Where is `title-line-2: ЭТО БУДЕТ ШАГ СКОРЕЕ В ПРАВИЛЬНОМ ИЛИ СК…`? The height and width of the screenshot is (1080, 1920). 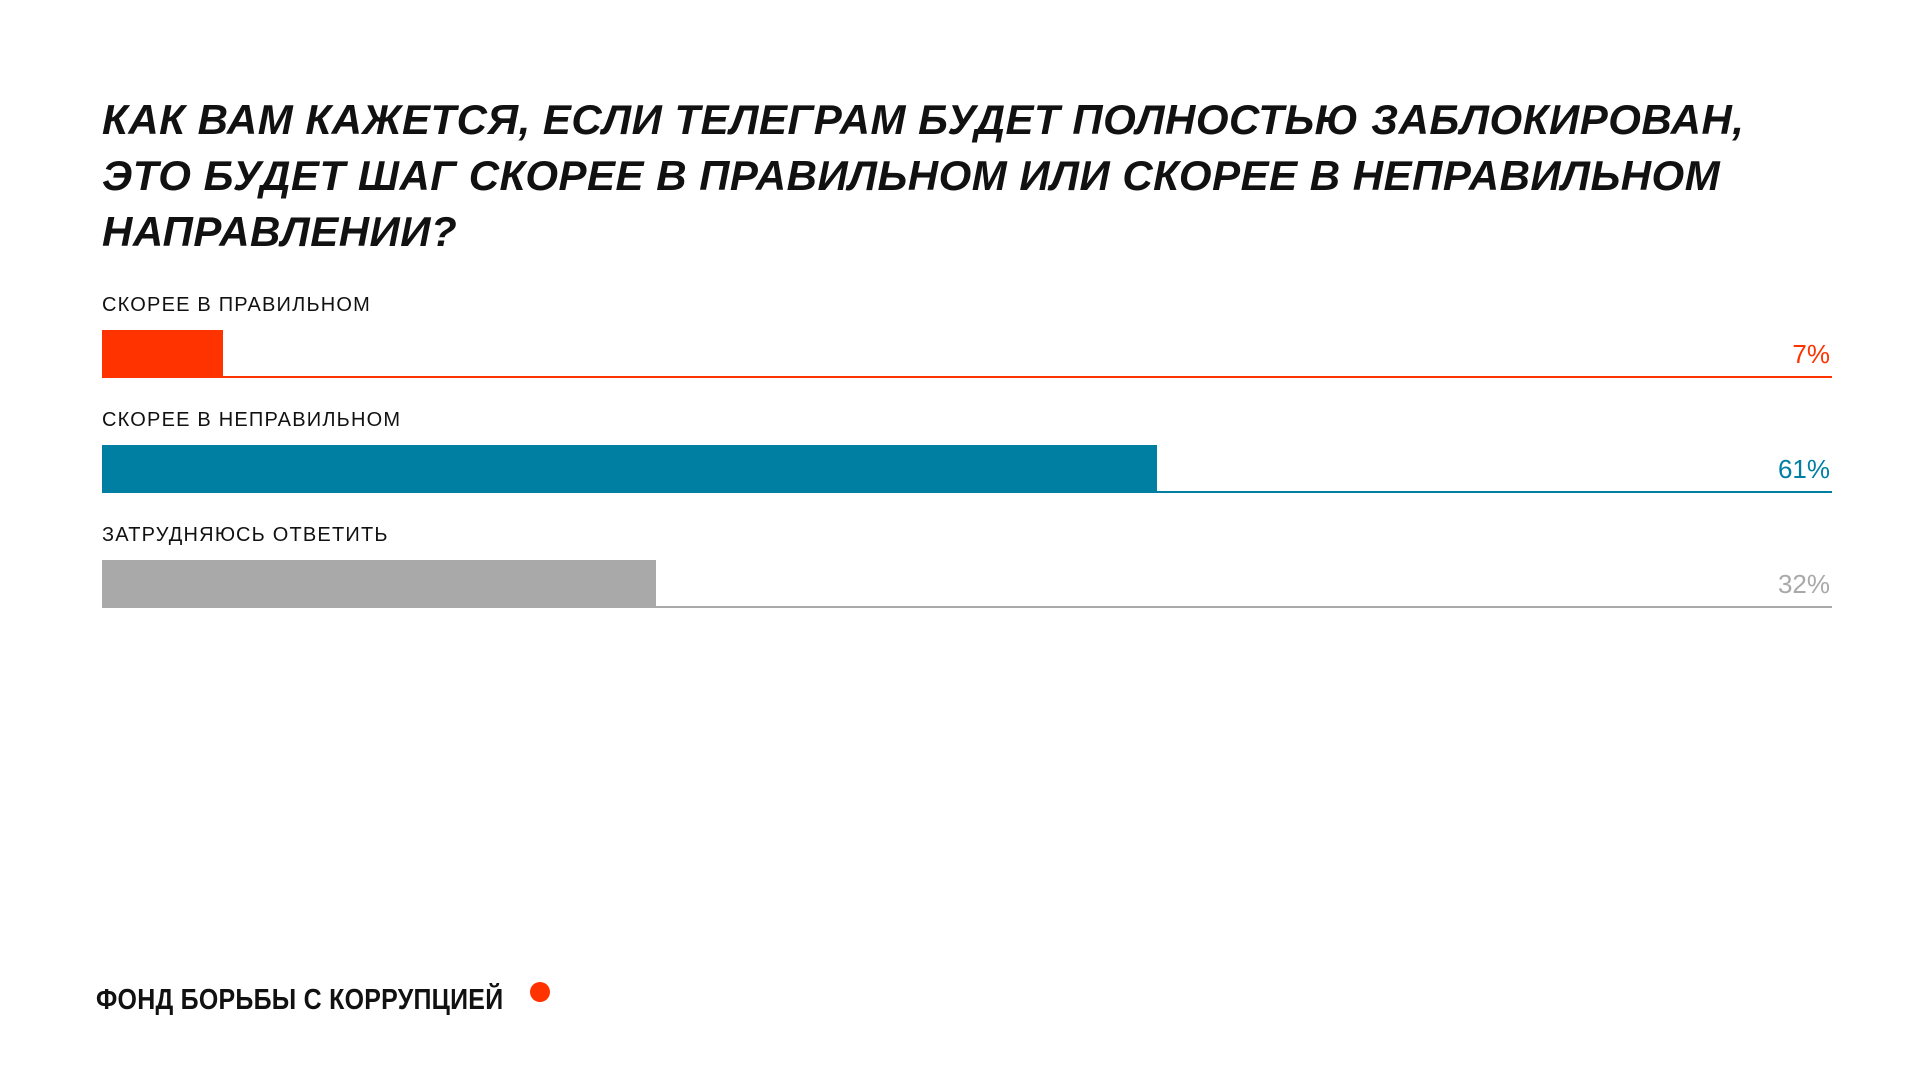 title-line-2: ЭТО БУДЕТ ШАГ СКОРЕЕ В ПРАВИЛЬНОМ ИЛИ СК… is located at coordinates (911, 175).